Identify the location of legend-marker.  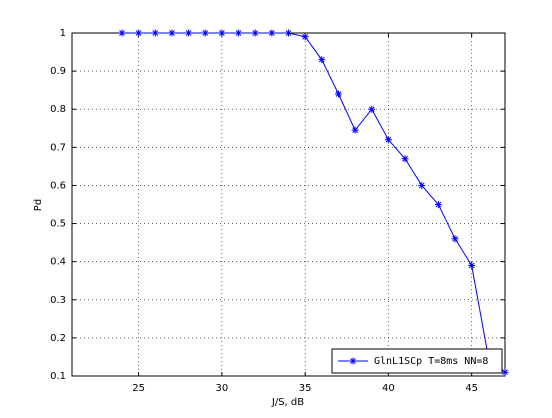
(353, 361).